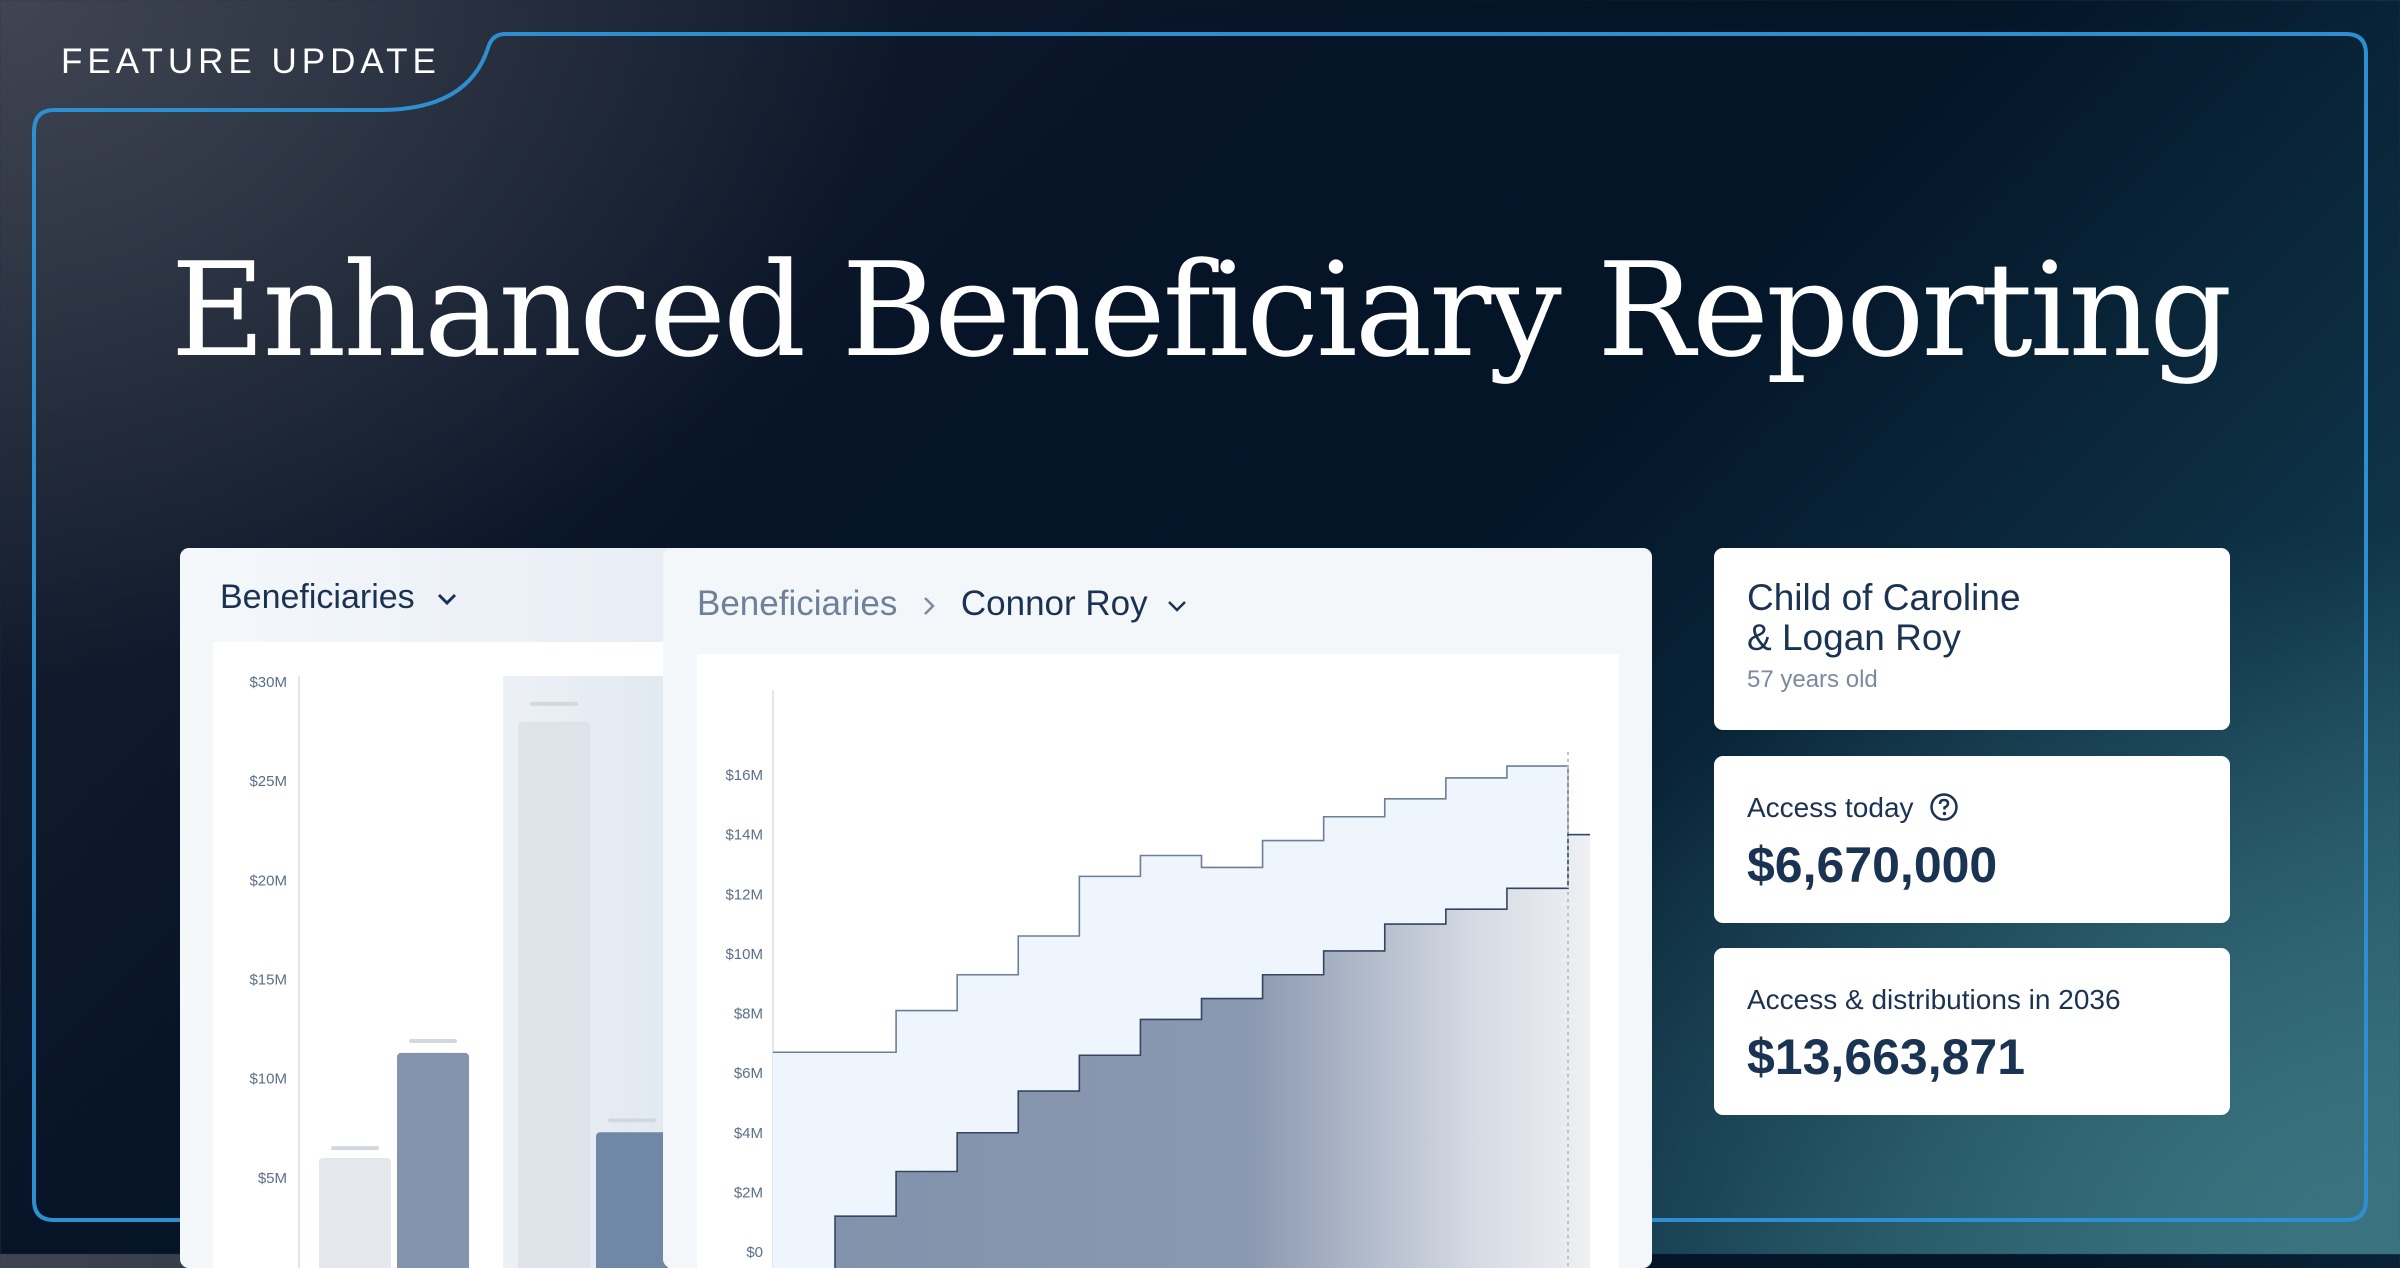  Describe the element at coordinates (1872, 865) in the screenshot. I see `access-today-value: $6,670,000` at that location.